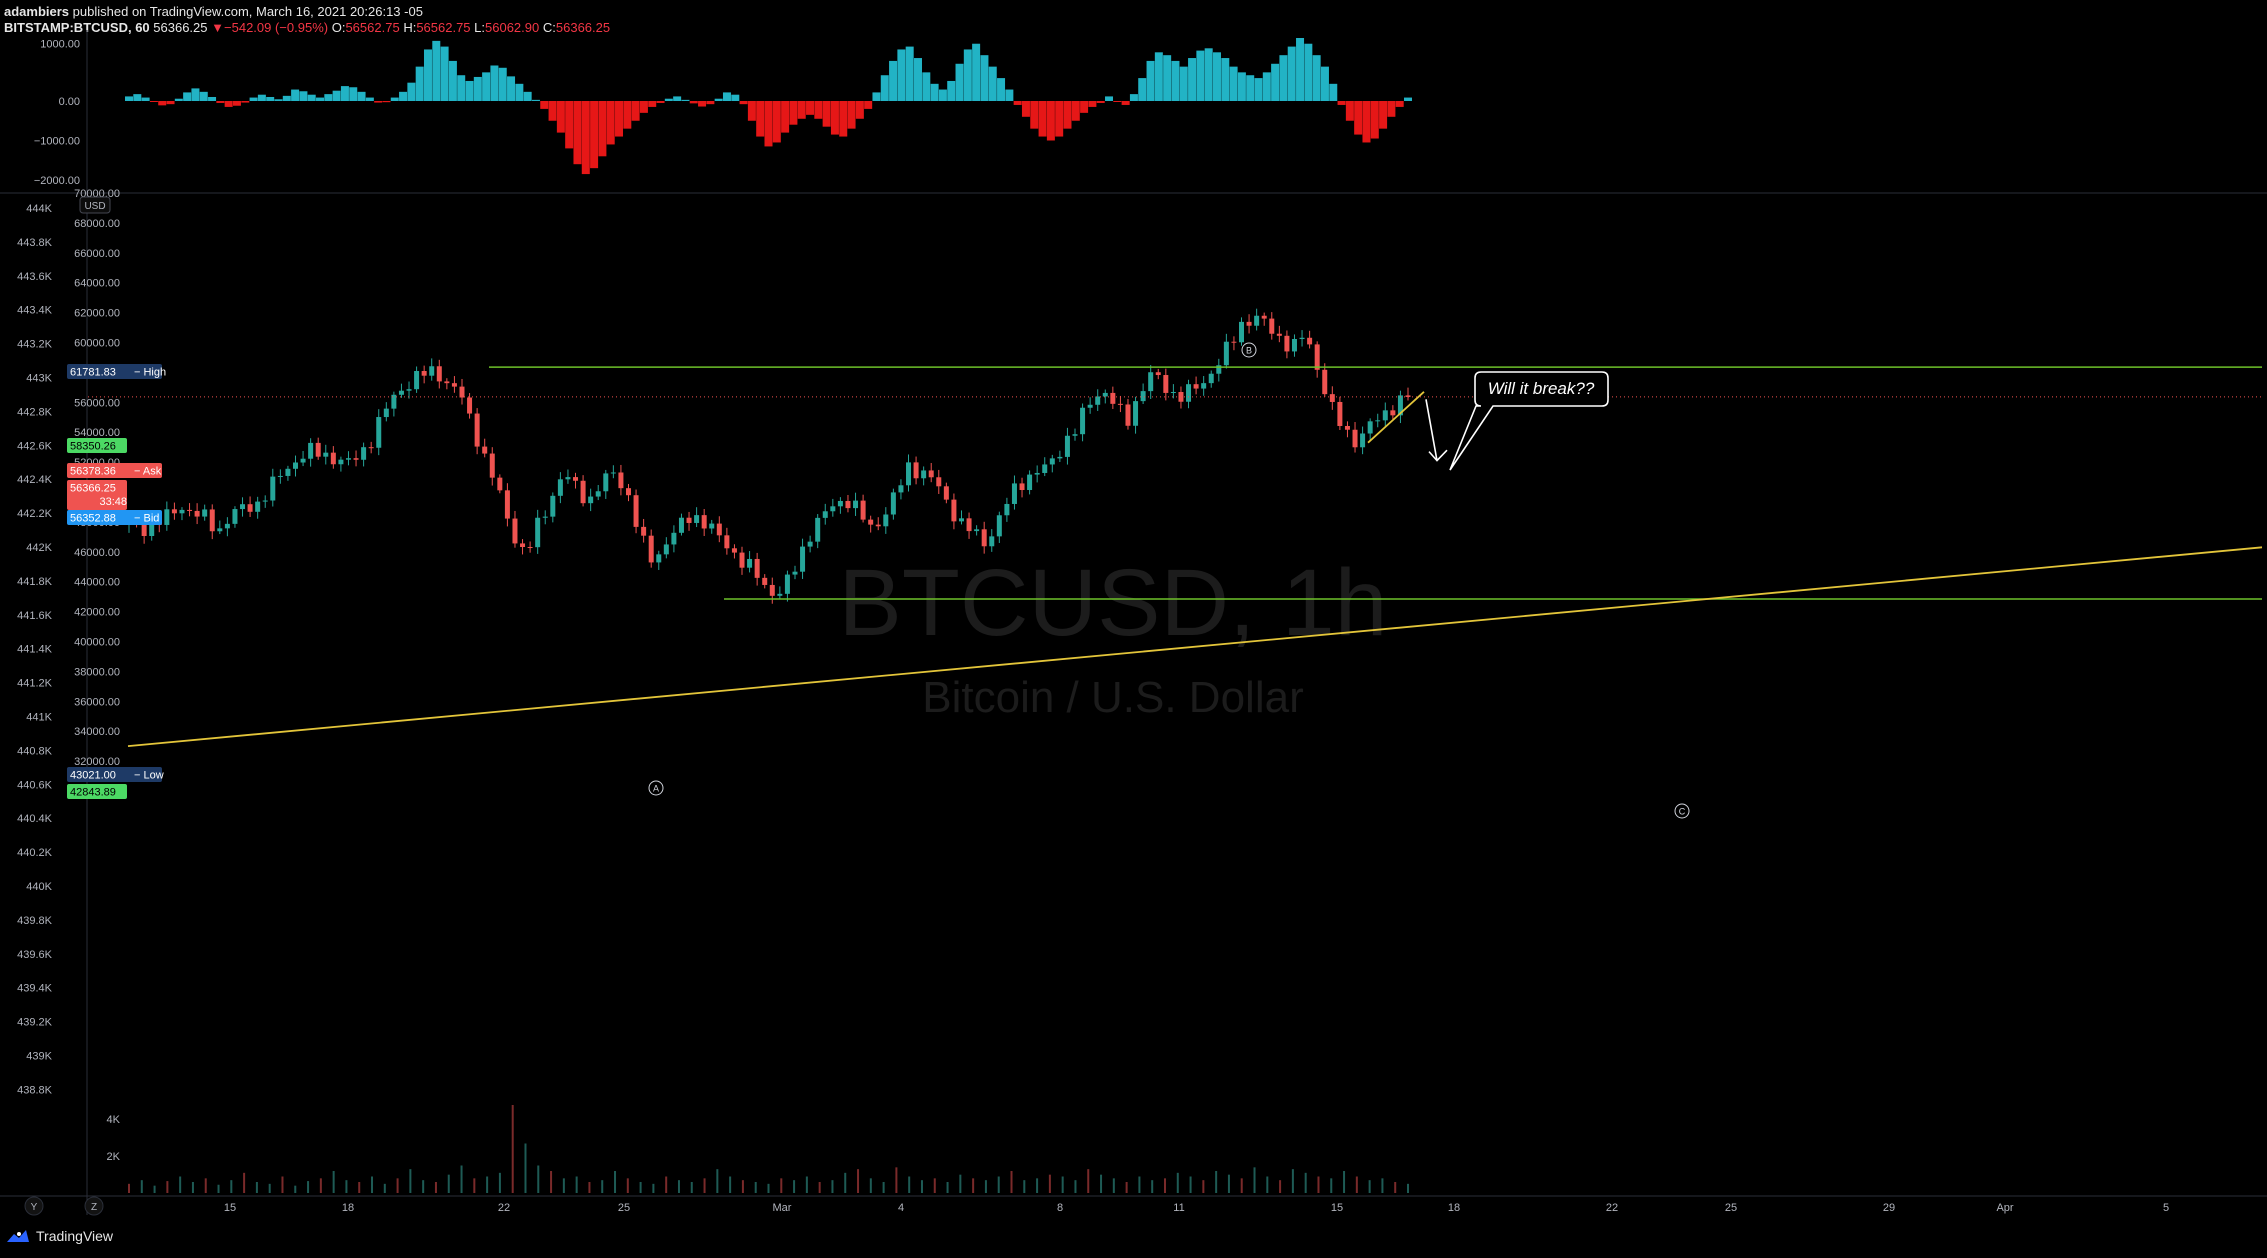  I want to click on time-tick-label: 15, so click(1337, 1208).